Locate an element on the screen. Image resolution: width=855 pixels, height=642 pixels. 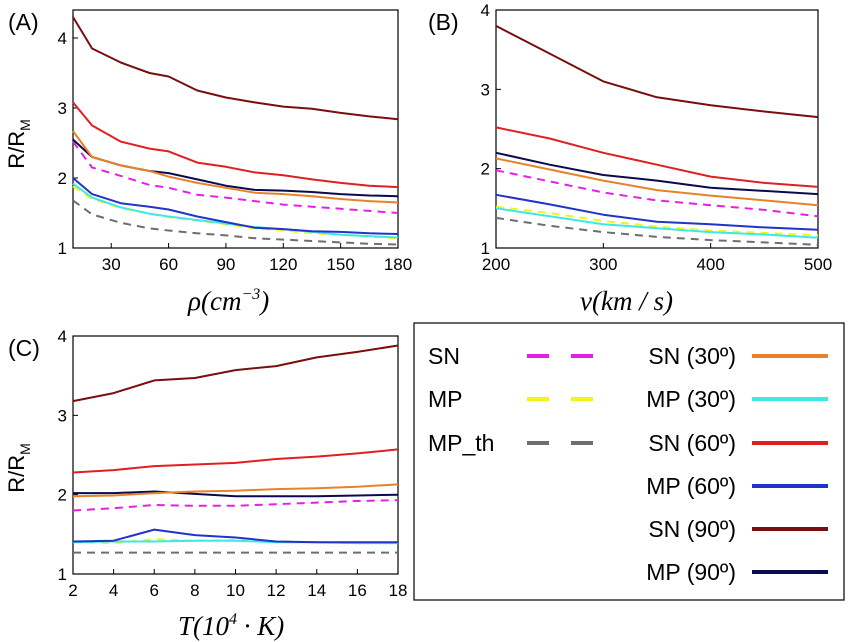
series-line-mp is located at coordinates (657, 221).